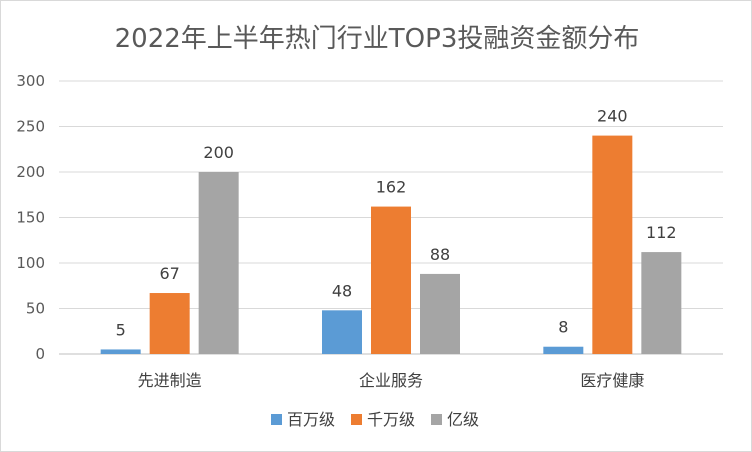 The width and height of the screenshot is (752, 452). I want to click on legend-label-亿级: 亿级, so click(463, 419).